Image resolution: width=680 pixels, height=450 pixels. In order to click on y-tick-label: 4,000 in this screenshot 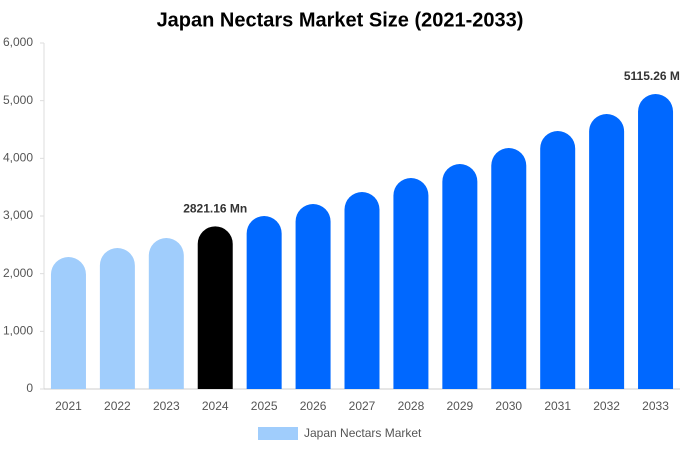, I will do `click(18, 158)`.